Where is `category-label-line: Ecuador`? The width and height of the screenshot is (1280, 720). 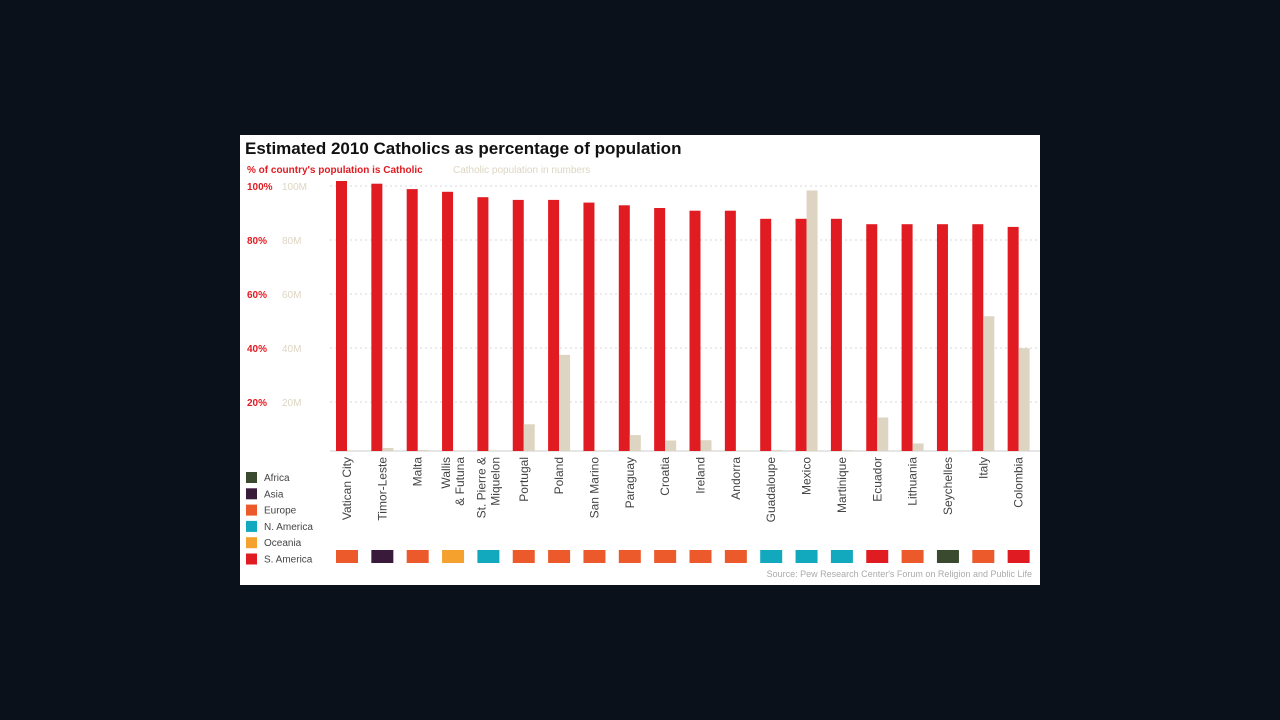
category-label-line: Ecuador is located at coordinates (877, 479).